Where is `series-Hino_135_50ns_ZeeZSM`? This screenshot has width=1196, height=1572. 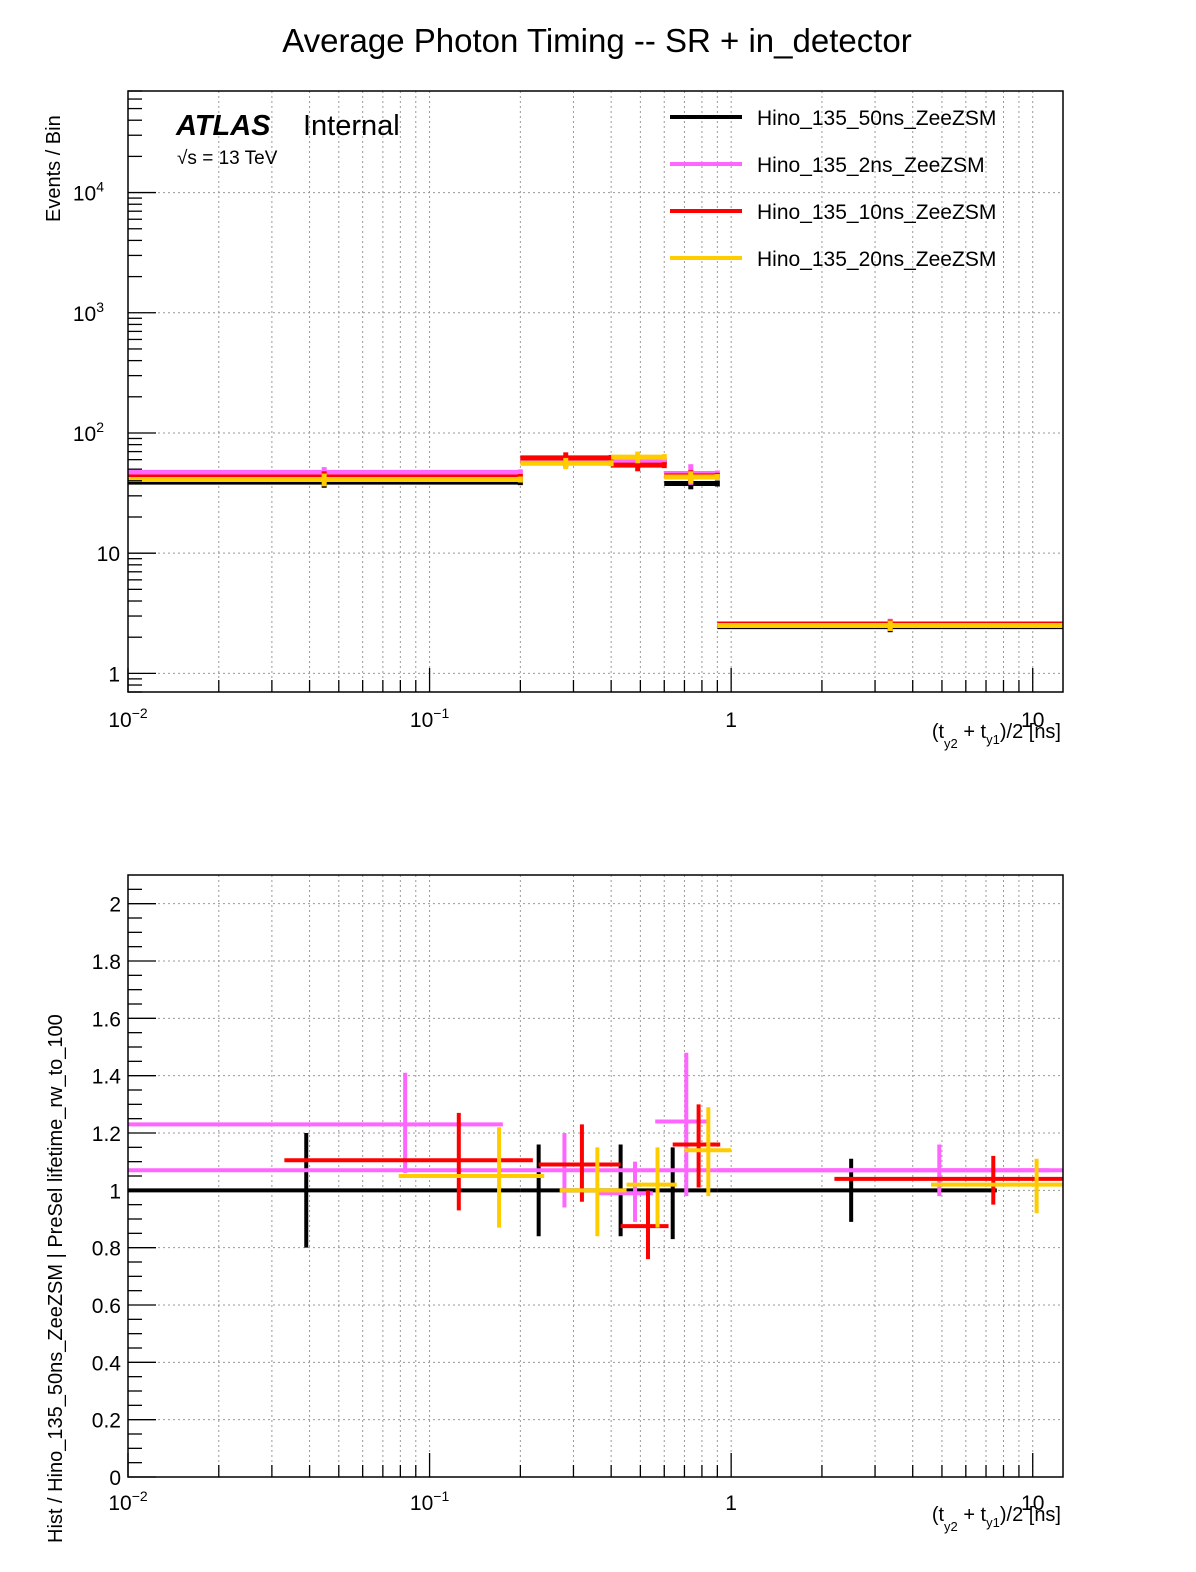
series-Hino_135_50ns_ZeeZSM is located at coordinates (595, 544).